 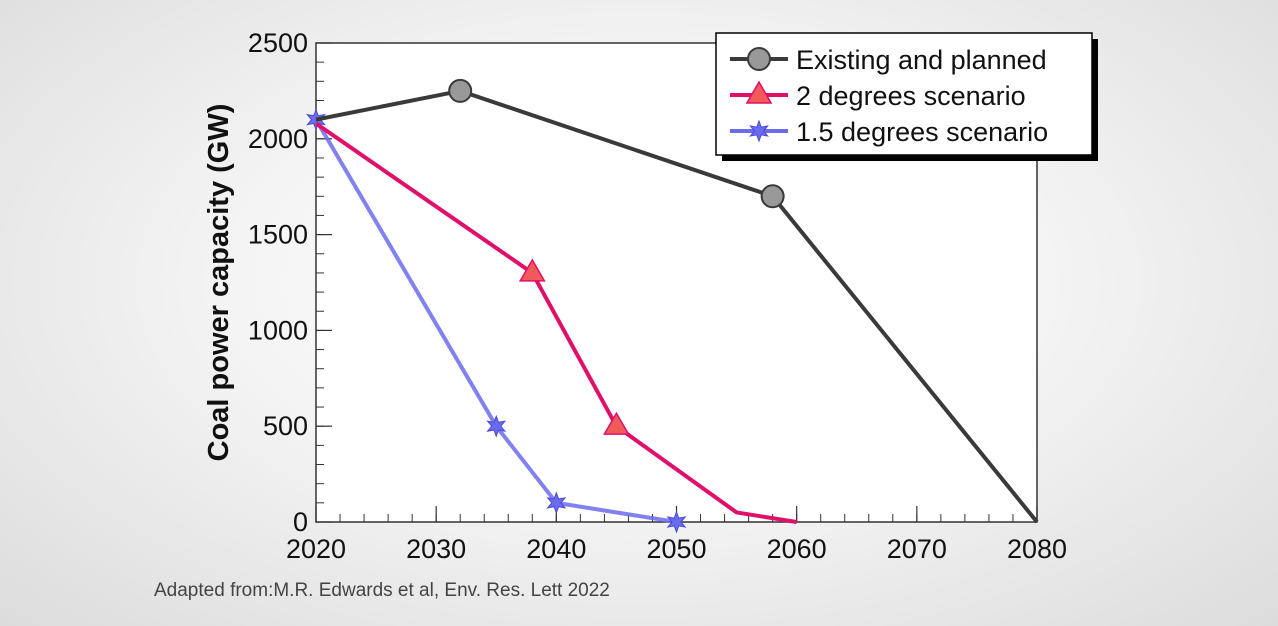 What do you see at coordinates (278, 330) in the screenshot?
I see `y-tick-label: 1000` at bounding box center [278, 330].